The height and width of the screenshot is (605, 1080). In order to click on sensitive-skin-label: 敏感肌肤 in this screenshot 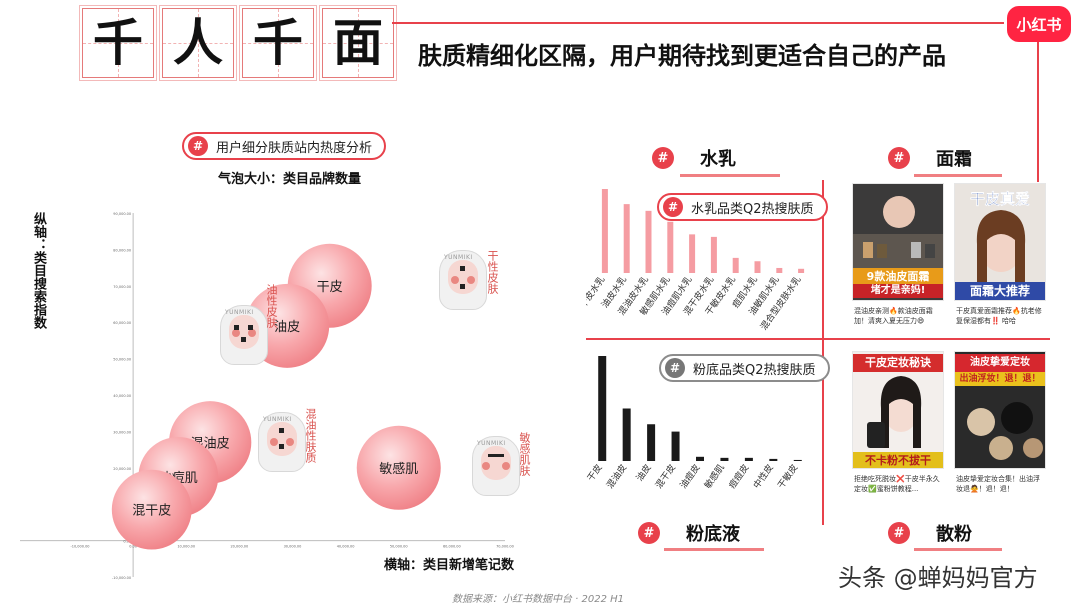, I will do `click(524, 454)`.